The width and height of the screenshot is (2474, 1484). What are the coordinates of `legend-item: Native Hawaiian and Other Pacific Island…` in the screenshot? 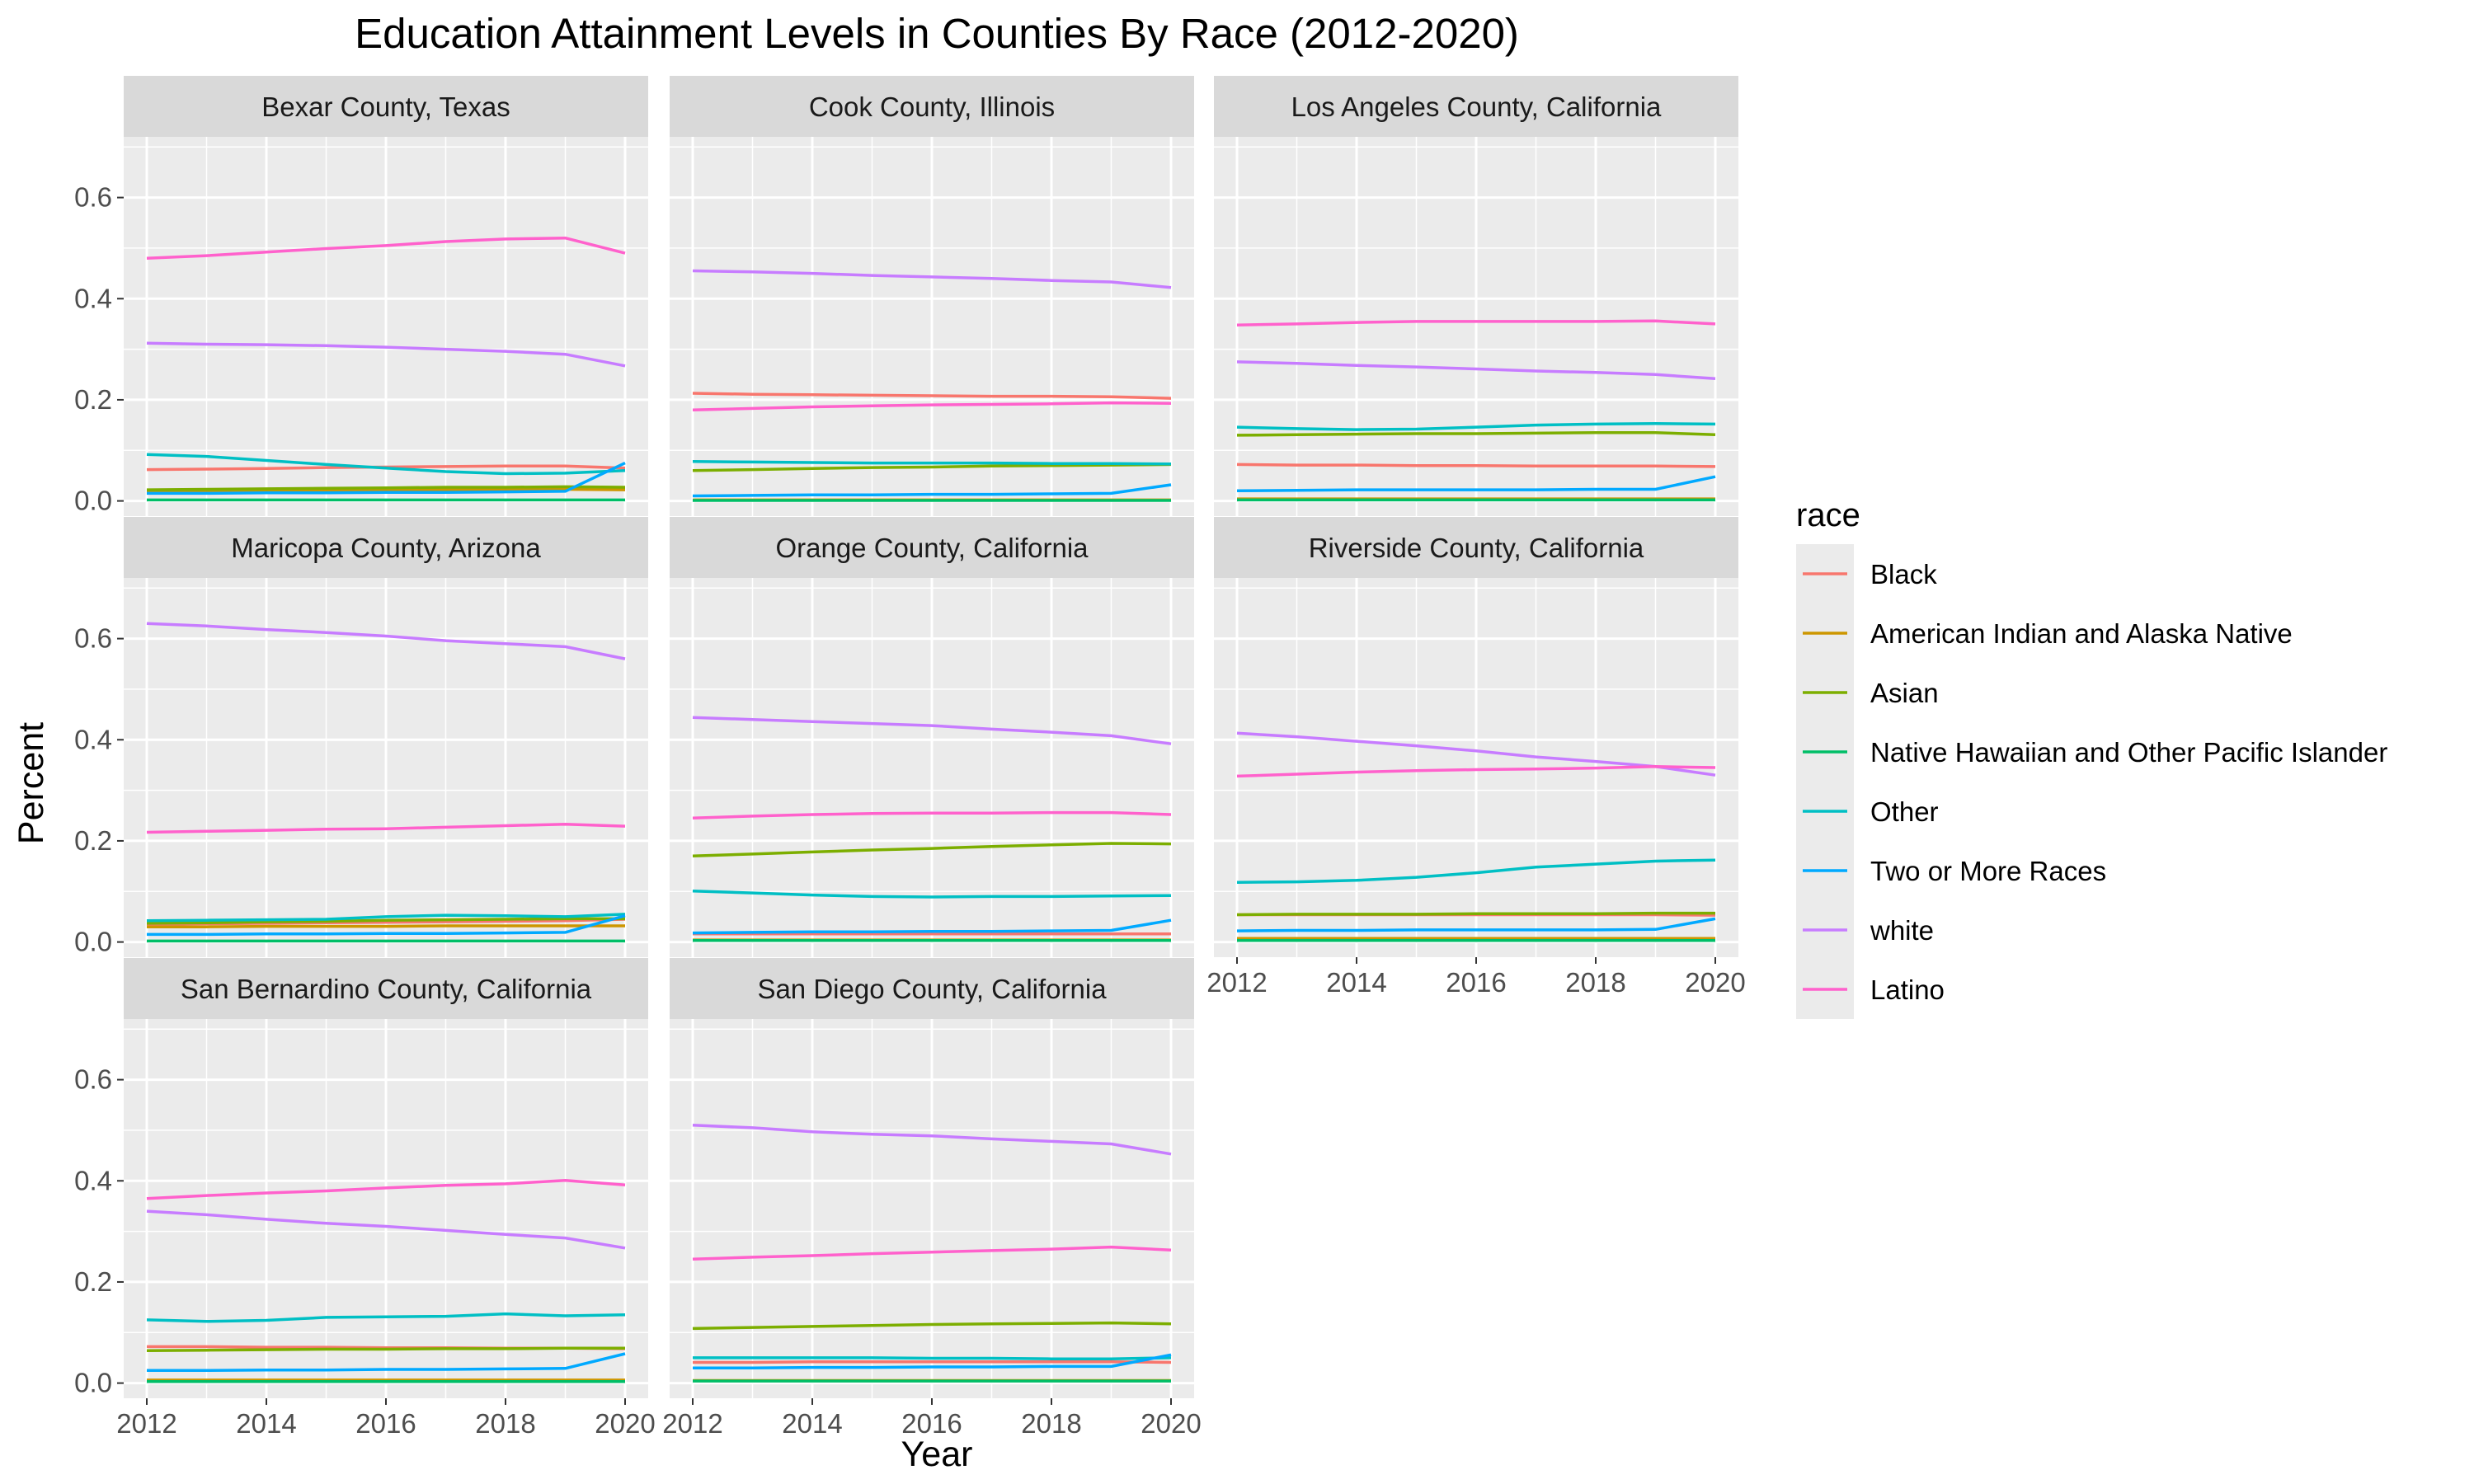 It's located at (2091, 752).